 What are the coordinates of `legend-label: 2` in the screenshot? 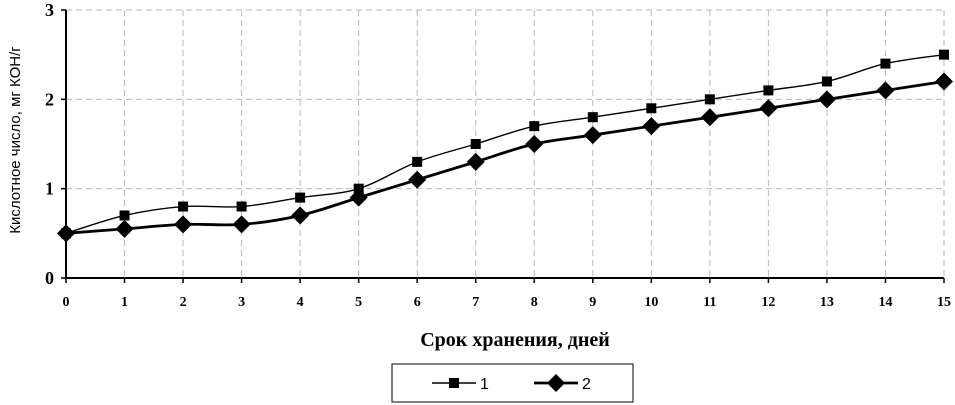 It's located at (586, 384).